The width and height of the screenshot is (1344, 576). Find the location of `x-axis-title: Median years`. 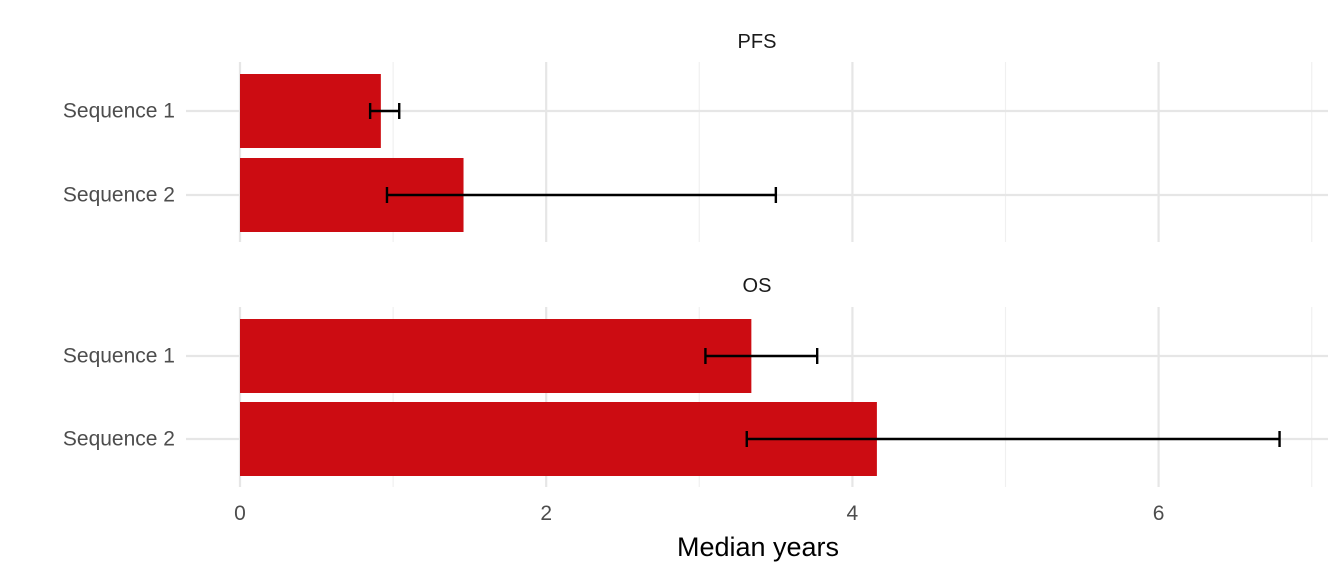

x-axis-title: Median years is located at coordinates (758, 547).